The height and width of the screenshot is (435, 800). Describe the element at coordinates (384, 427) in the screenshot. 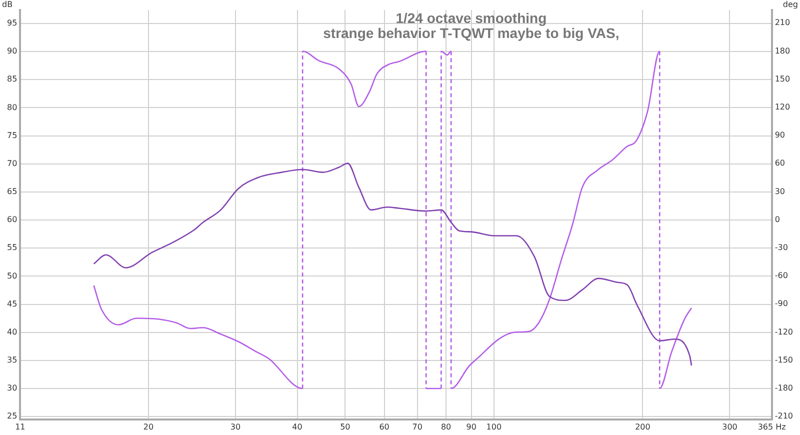

I see `x-tick-label: 60` at that location.